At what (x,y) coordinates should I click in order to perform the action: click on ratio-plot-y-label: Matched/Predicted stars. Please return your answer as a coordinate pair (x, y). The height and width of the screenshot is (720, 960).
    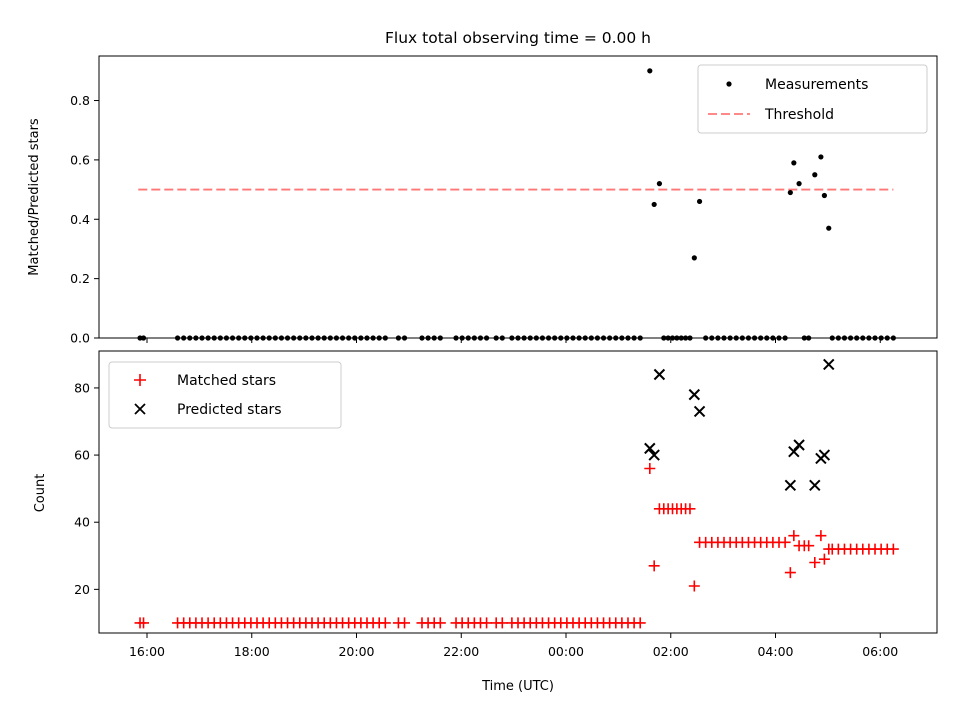
    Looking at the image, I should click on (34, 197).